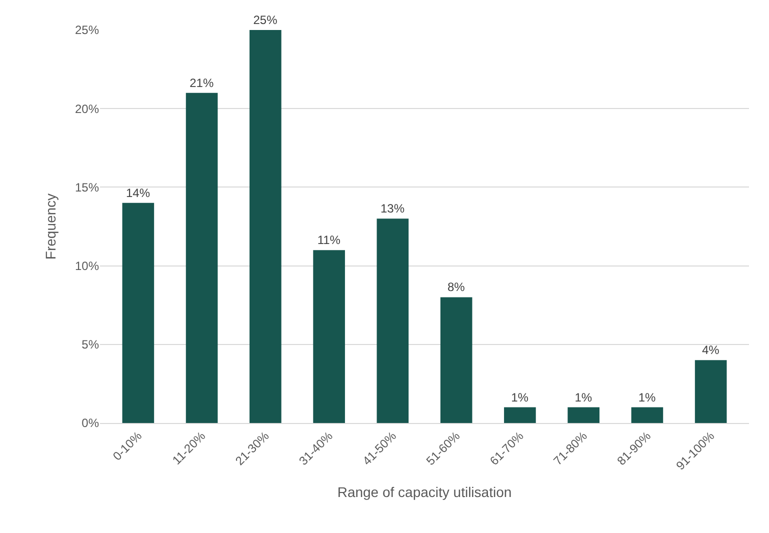 Image resolution: width=769 pixels, height=533 pixels. Describe the element at coordinates (87, 109) in the screenshot. I see `y-tick-label: 20%` at that location.